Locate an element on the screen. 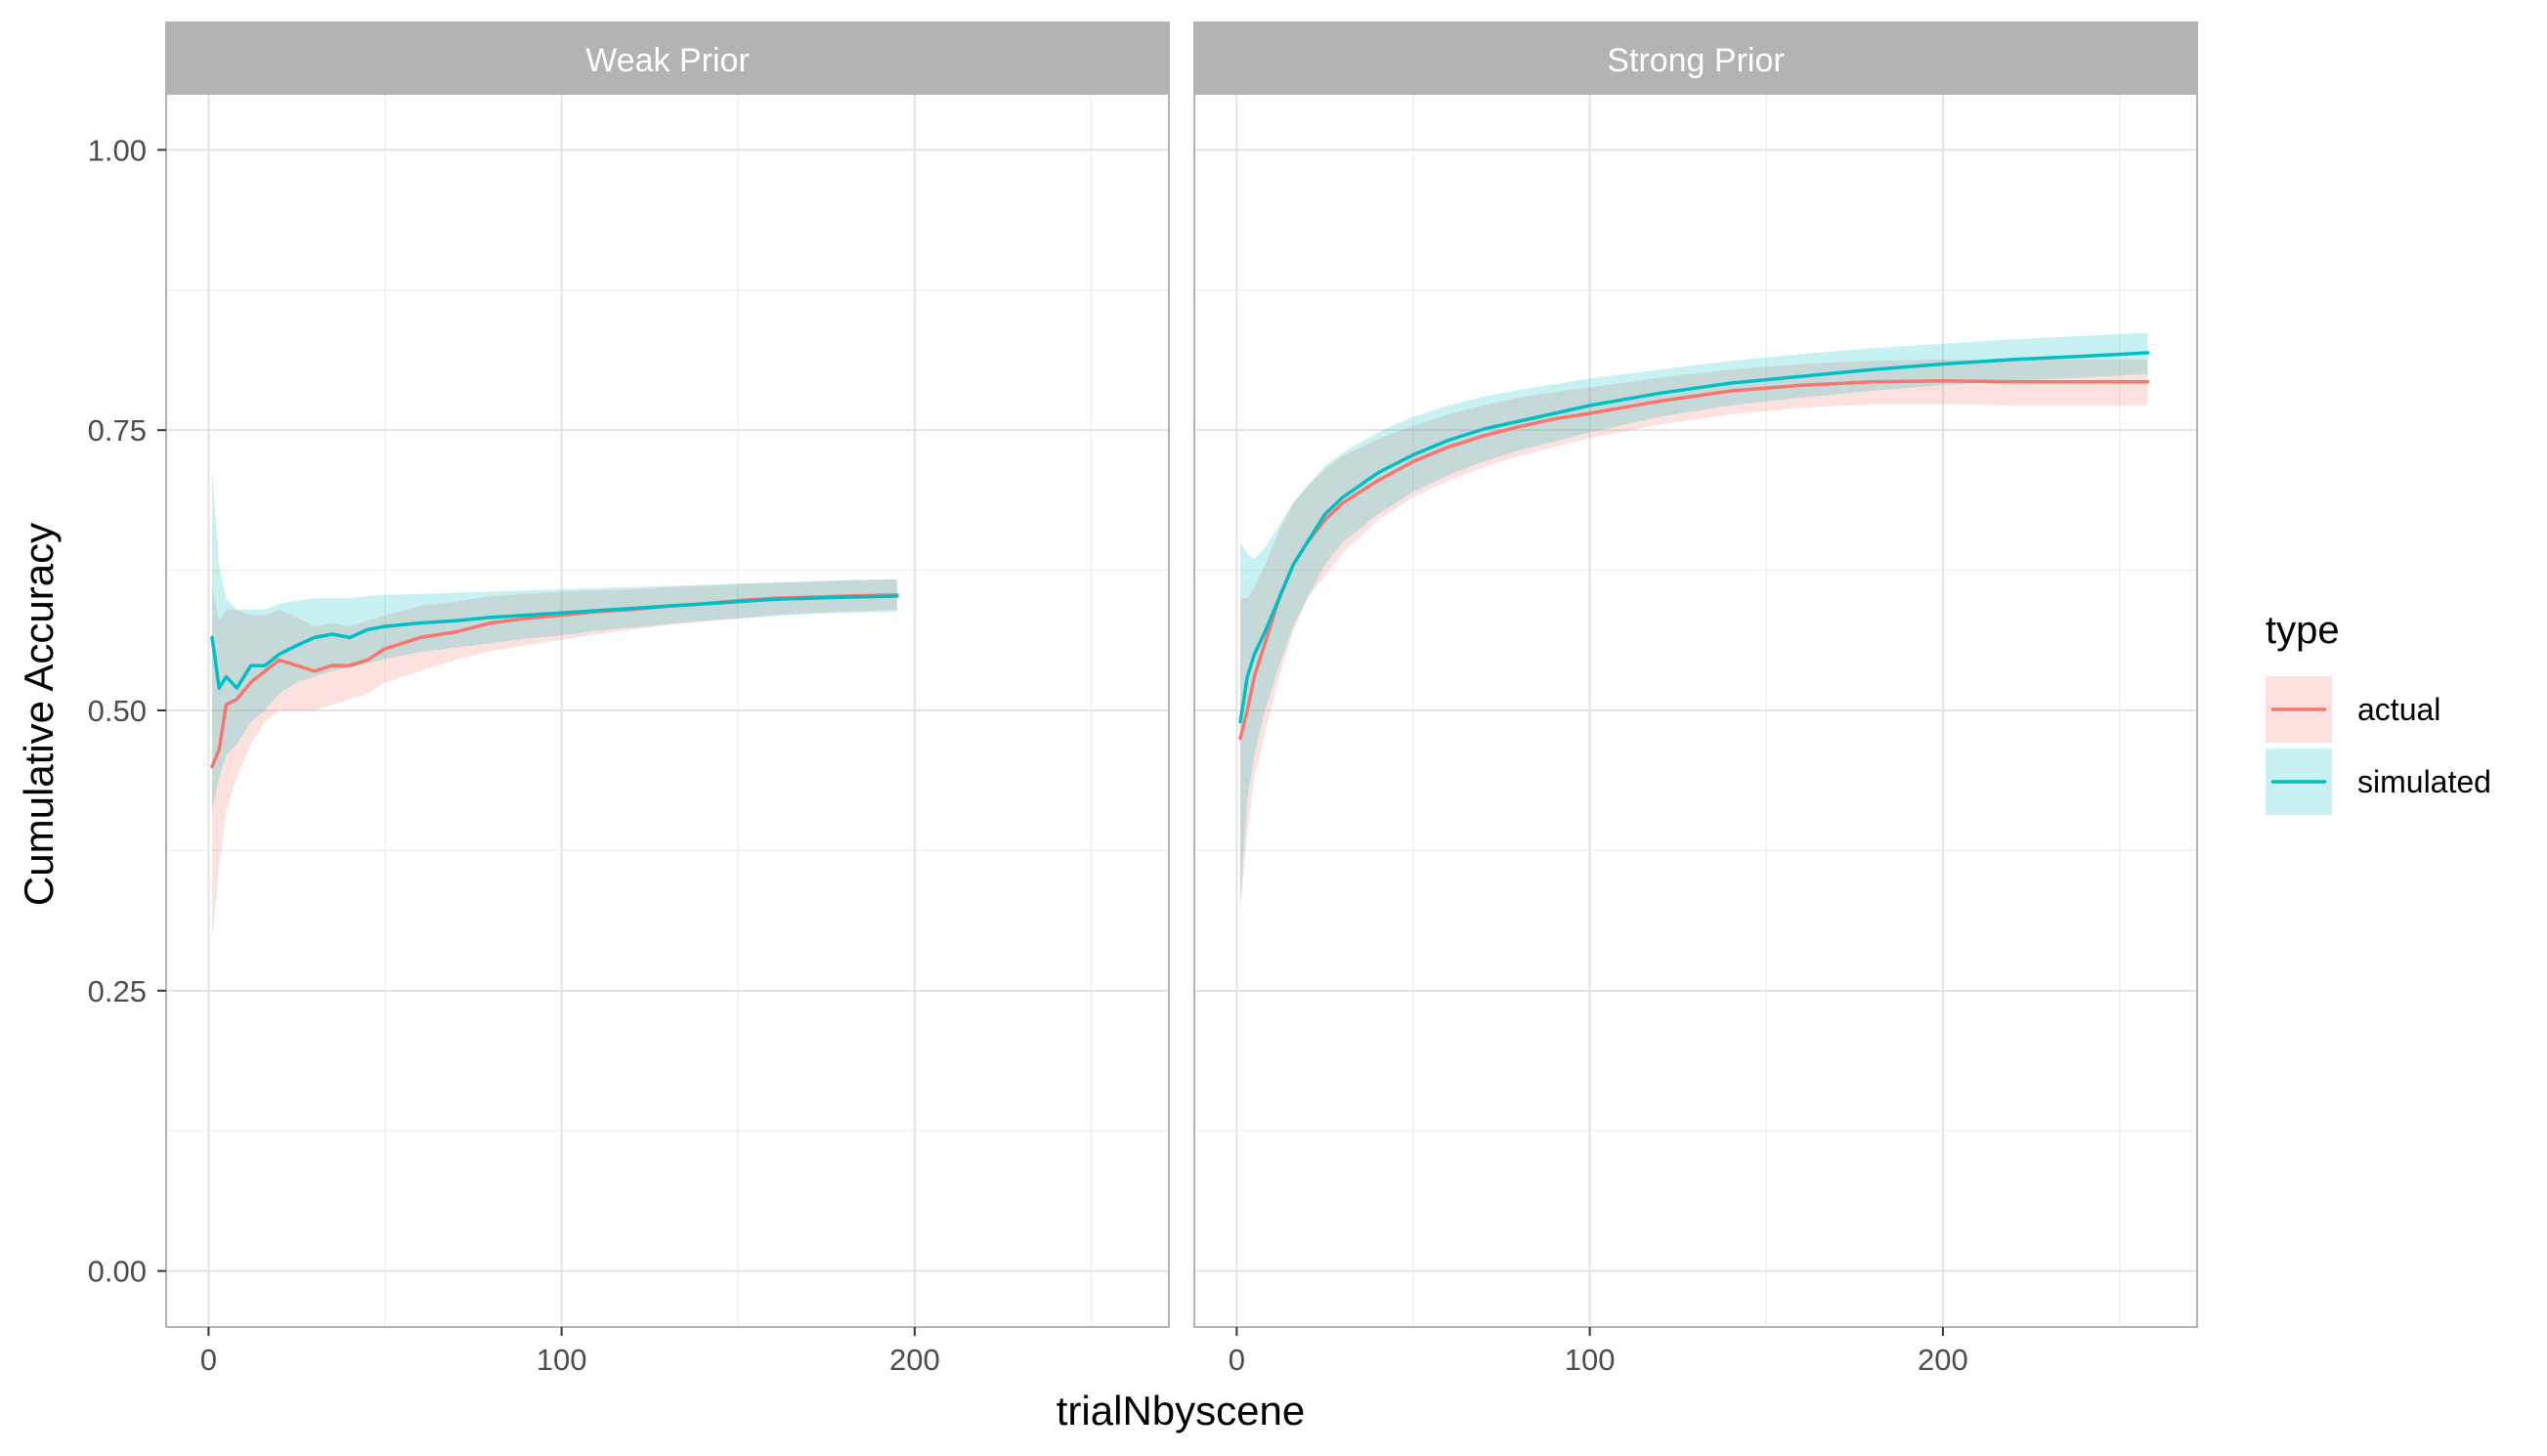  legend: type actual simulated is located at coordinates (2378, 712).